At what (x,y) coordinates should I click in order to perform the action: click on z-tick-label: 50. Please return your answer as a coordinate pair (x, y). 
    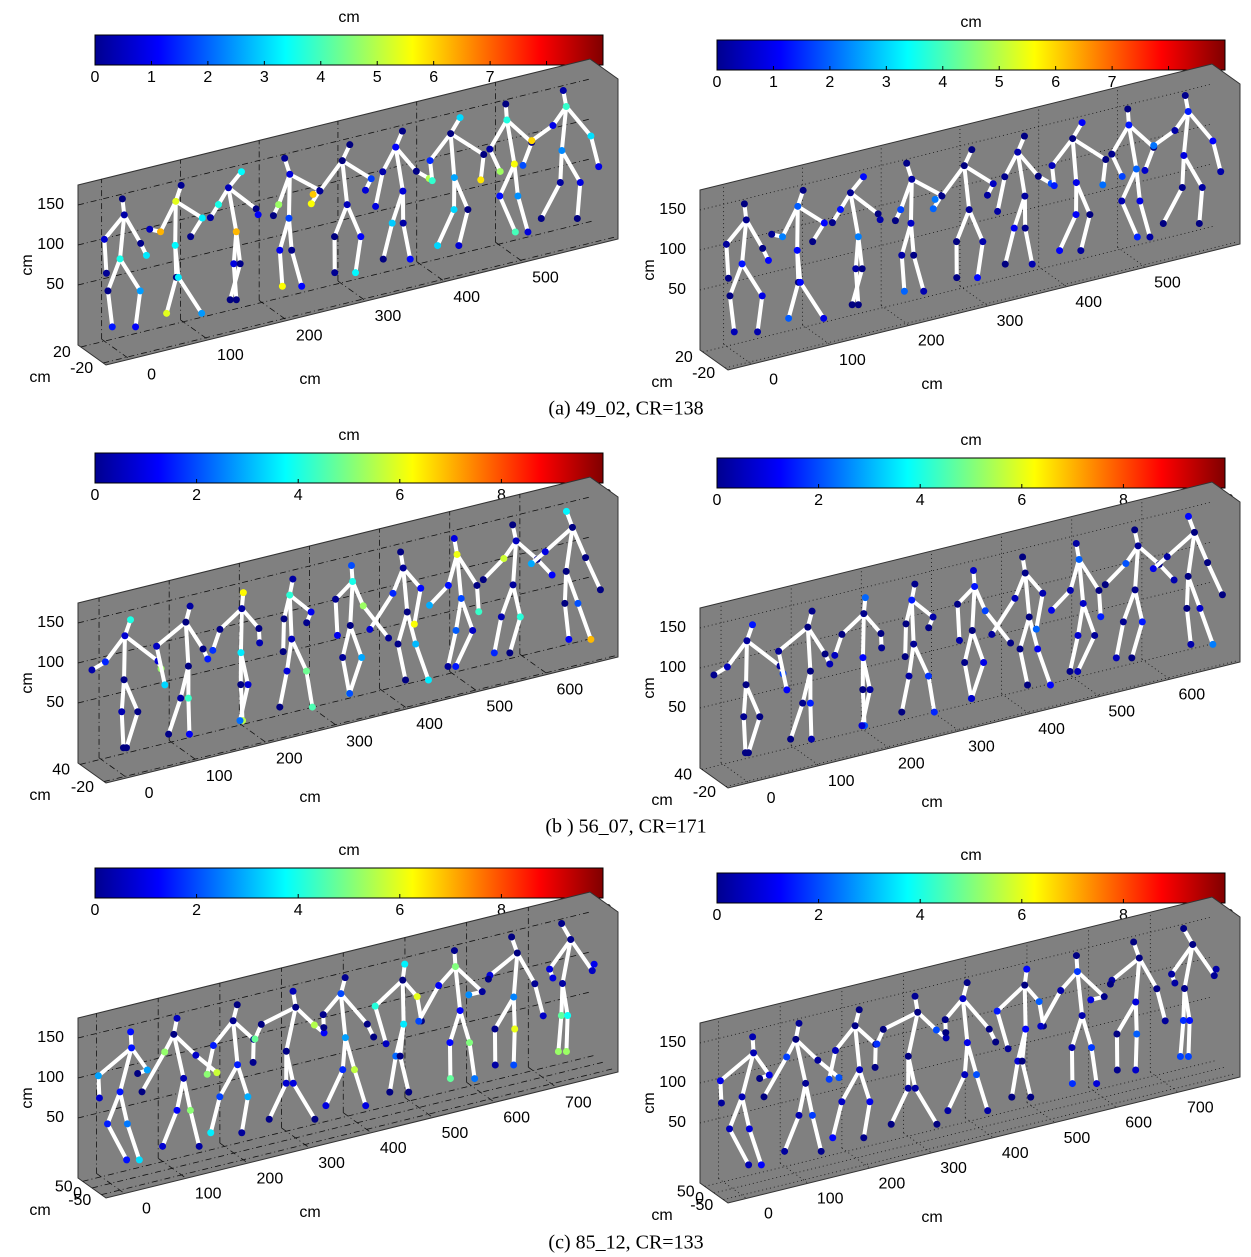
    Looking at the image, I should click on (55, 1117).